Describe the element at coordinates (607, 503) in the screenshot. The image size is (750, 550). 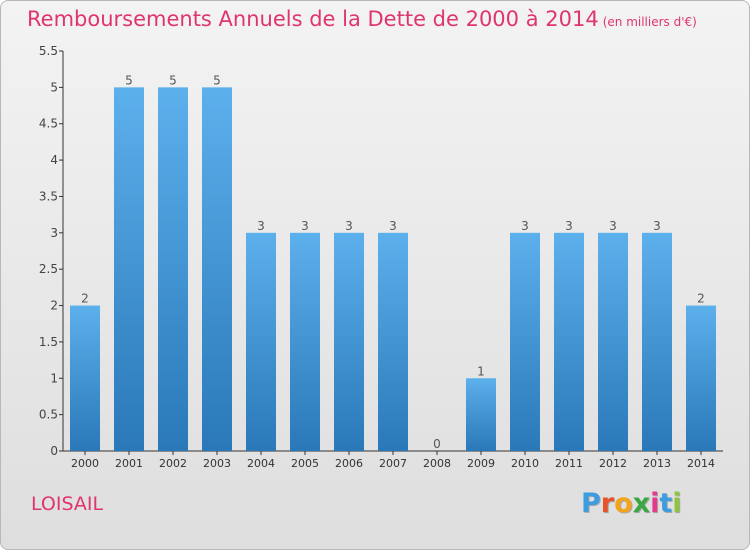
I see `logo-letter: r` at that location.